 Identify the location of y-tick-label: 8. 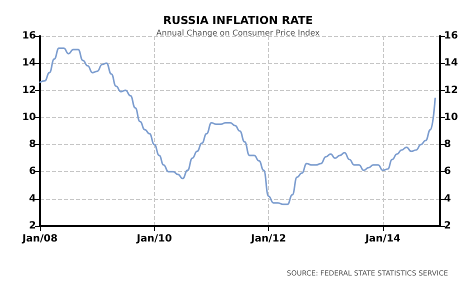
(32, 144).